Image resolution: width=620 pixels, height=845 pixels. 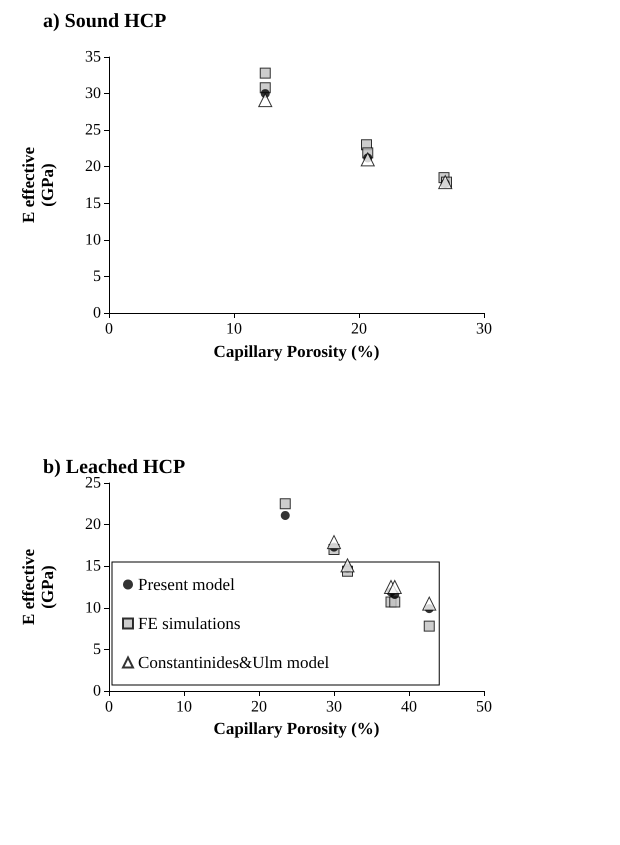 I want to click on y-tick-label: 30, so click(x=93, y=93).